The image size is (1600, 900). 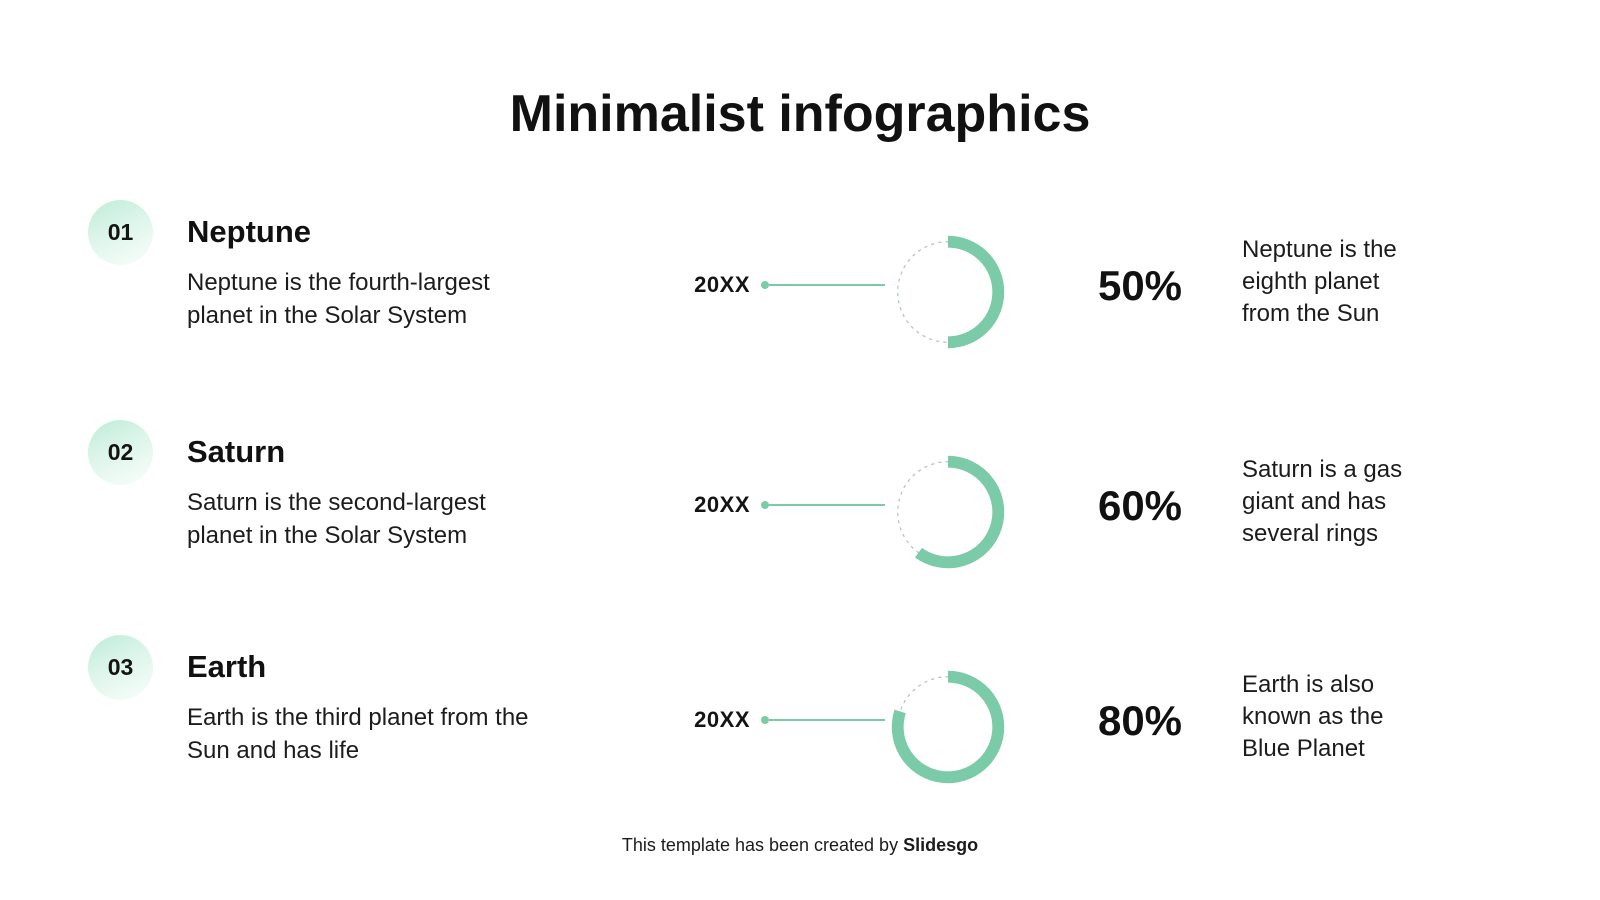 I want to click on percent-value: 60%, so click(x=1140, y=505).